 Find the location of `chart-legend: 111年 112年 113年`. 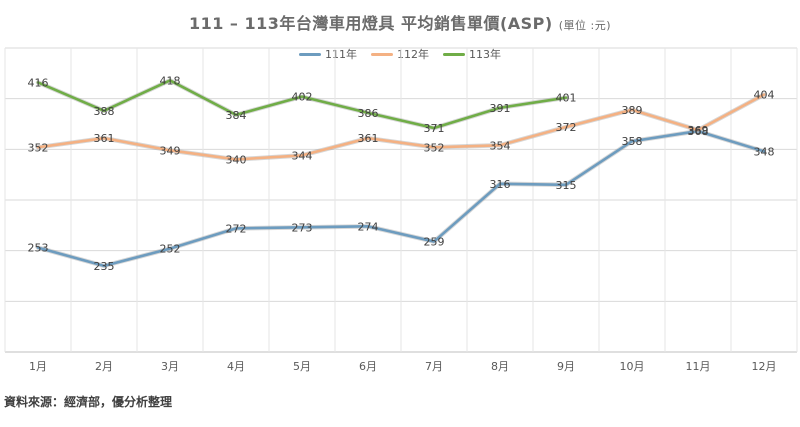

chart-legend: 111年 112年 113年 is located at coordinates (400, 54).